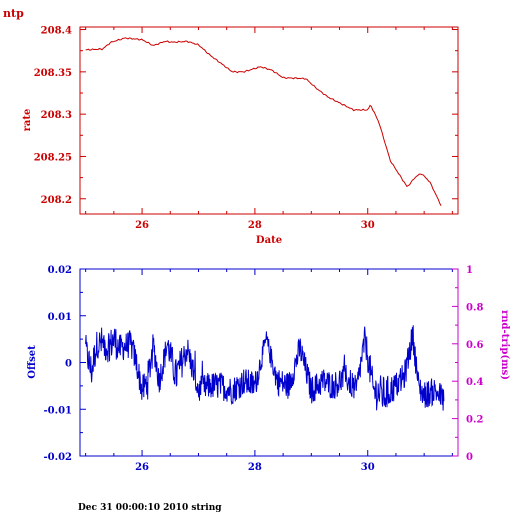 Image resolution: width=512 pixels, height=512 pixels. I want to click on offset-xtick-label: 30, so click(368, 467).